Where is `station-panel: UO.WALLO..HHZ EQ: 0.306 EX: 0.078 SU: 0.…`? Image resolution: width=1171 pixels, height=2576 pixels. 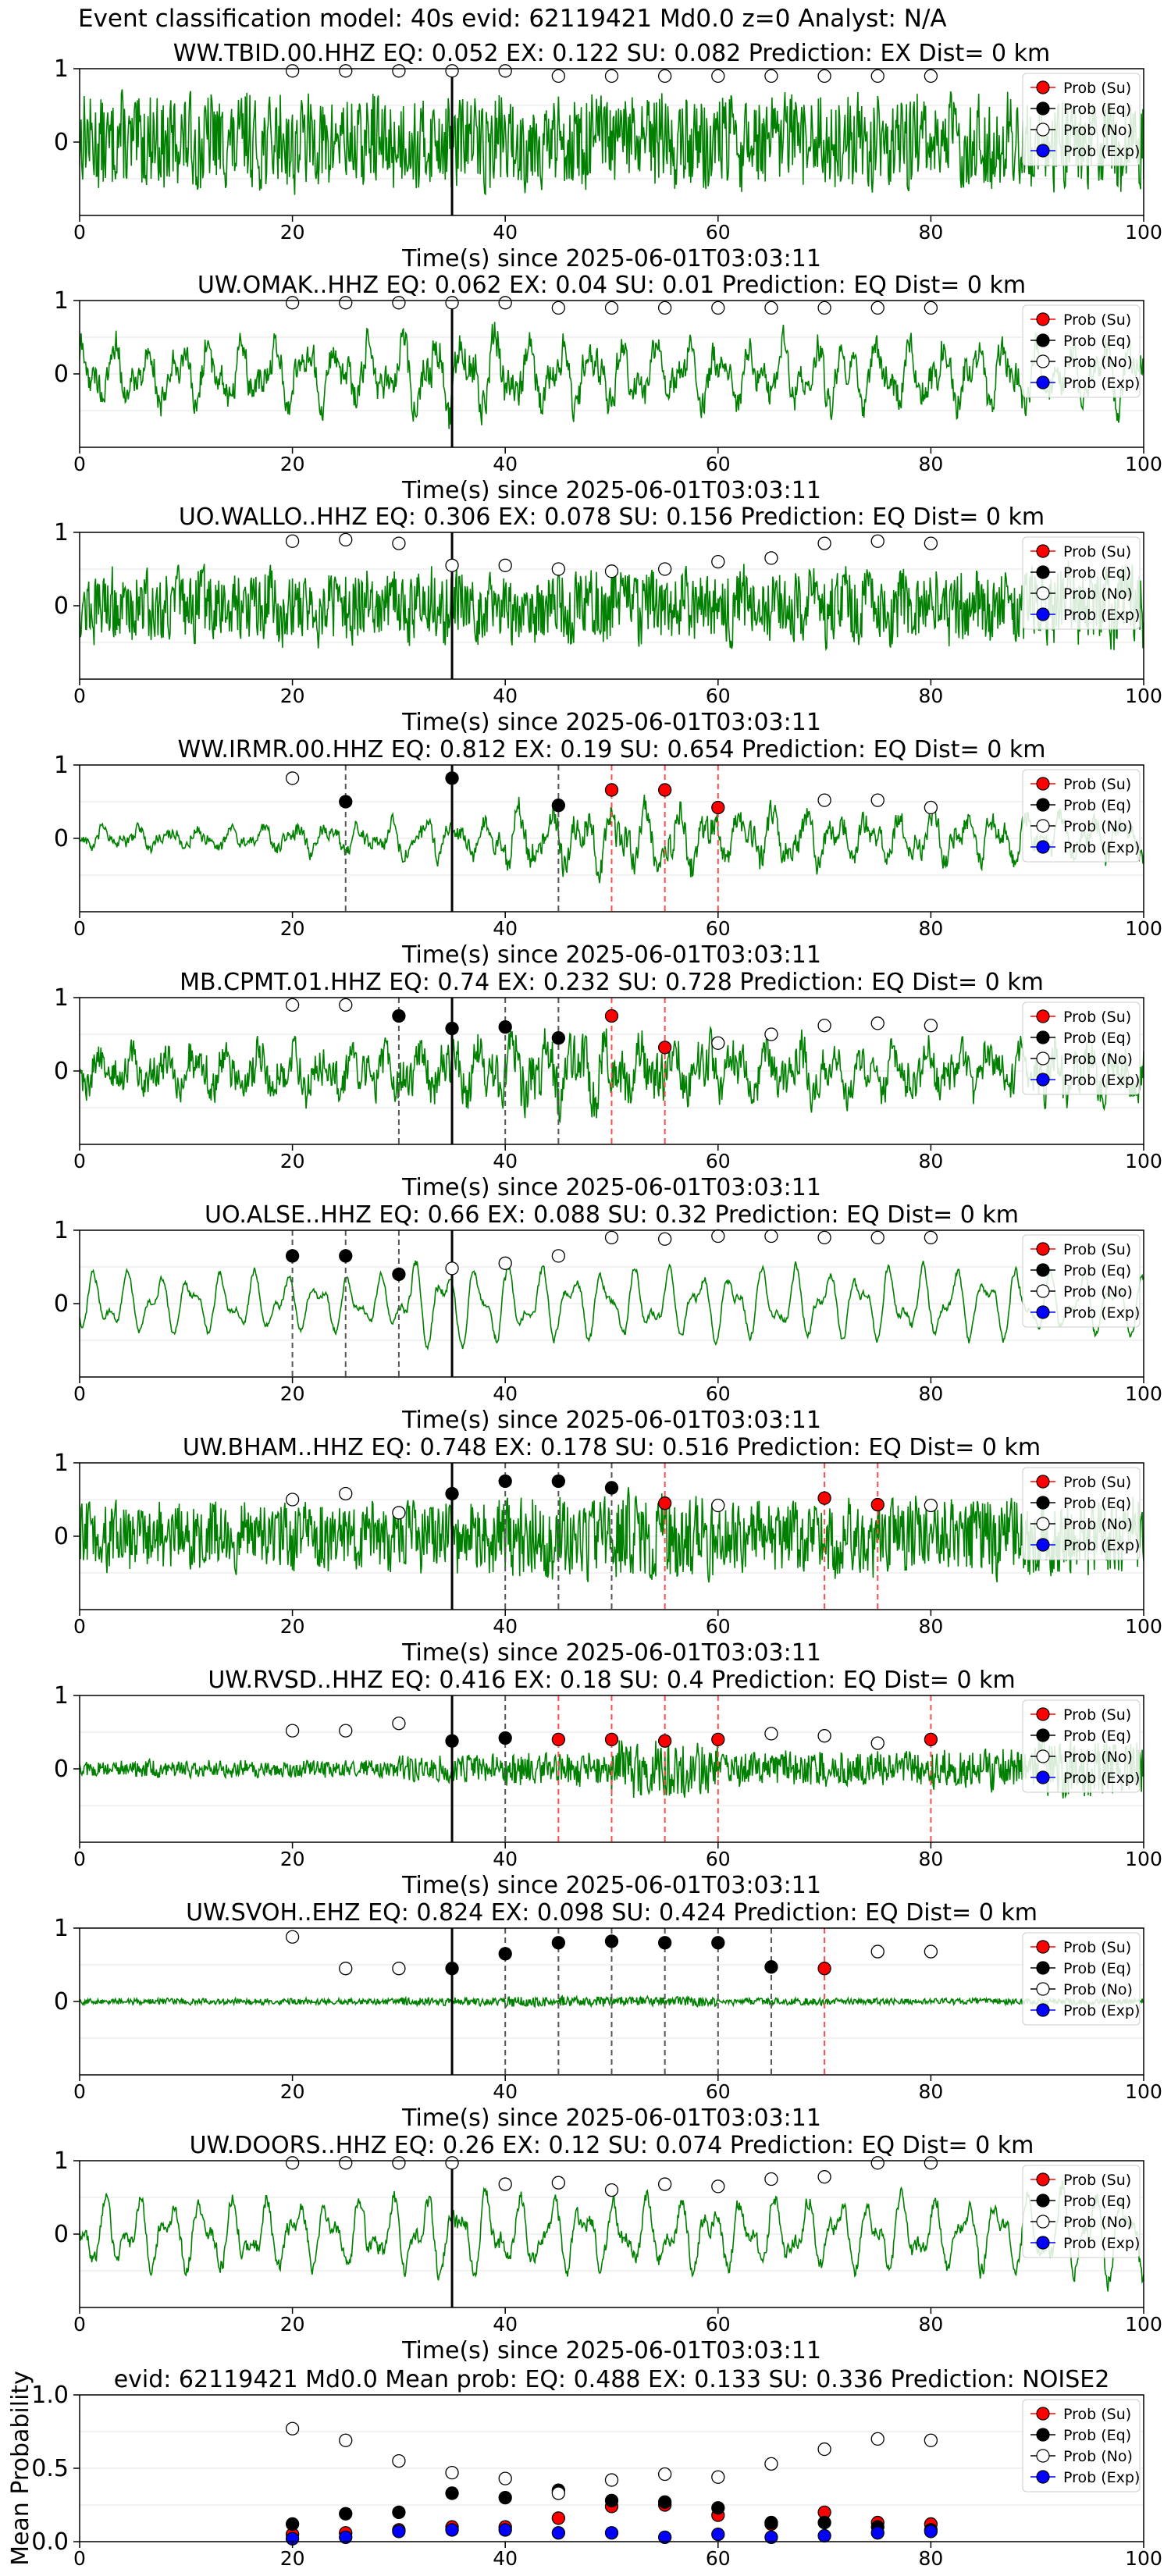 station-panel: UO.WALLO..HHZ EQ: 0.306 EX: 0.078 SU: 0.… is located at coordinates (608, 619).